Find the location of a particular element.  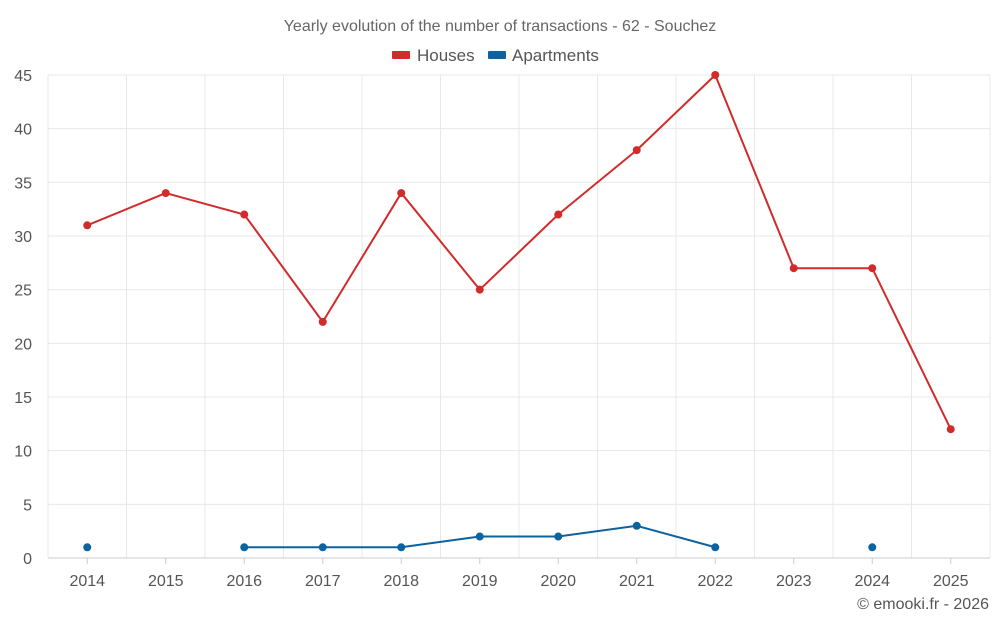

y-tick-label: 10 is located at coordinates (23, 452).